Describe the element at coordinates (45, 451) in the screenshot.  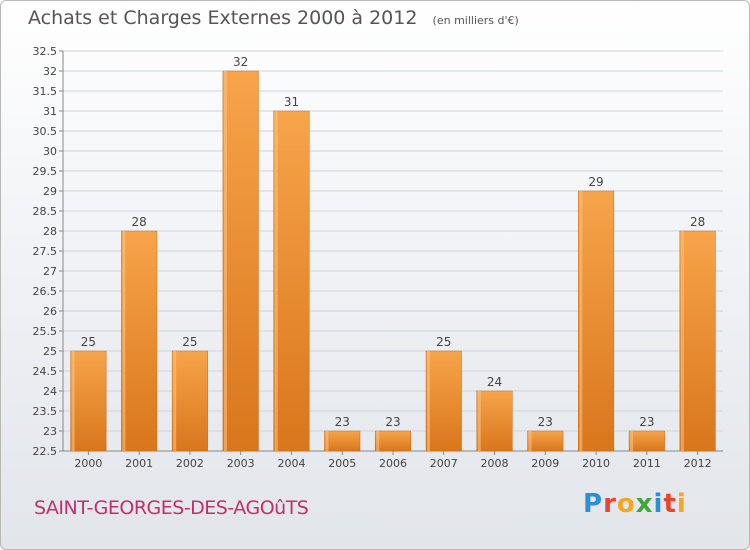
I see `y-tick-label: 22.5` at that location.